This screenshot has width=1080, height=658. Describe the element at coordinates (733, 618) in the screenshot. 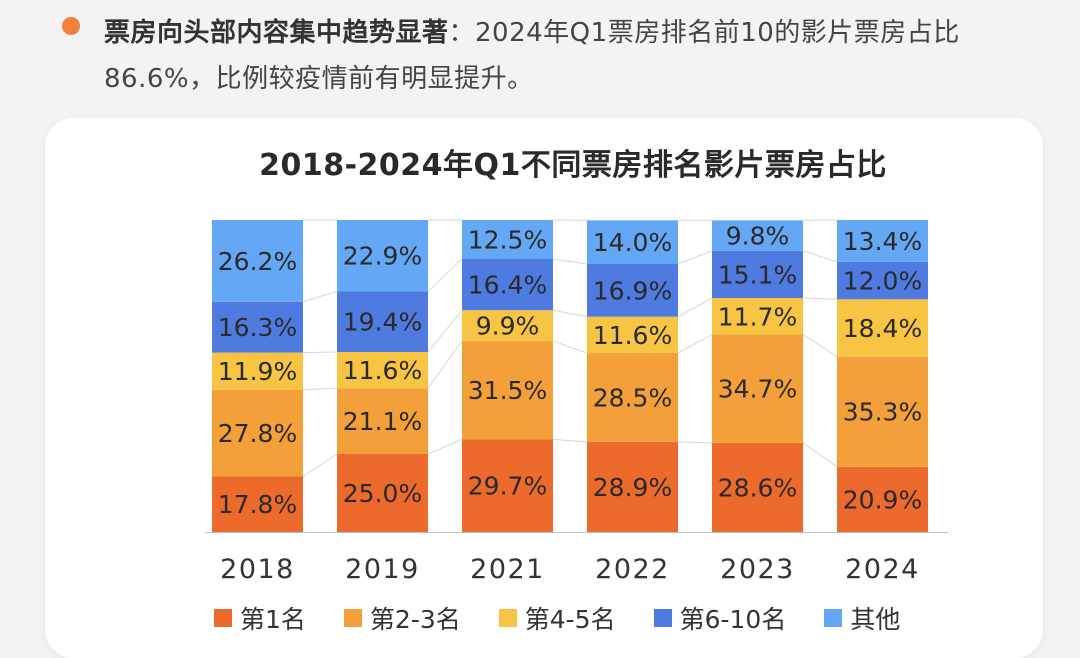

I see `legend-label: 第6-10名` at that location.